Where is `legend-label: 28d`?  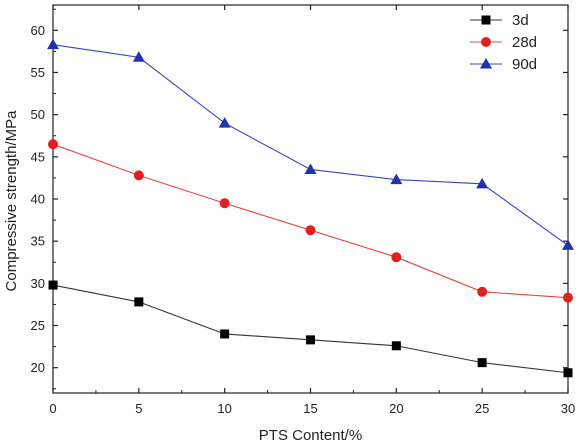
legend-label: 28d is located at coordinates (524, 42).